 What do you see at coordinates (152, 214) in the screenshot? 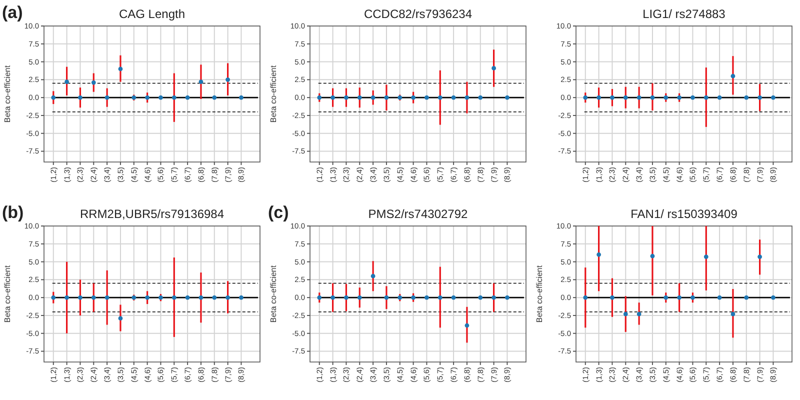
I see `chart-title: RRM2B,UBR5/rs79136984` at bounding box center [152, 214].